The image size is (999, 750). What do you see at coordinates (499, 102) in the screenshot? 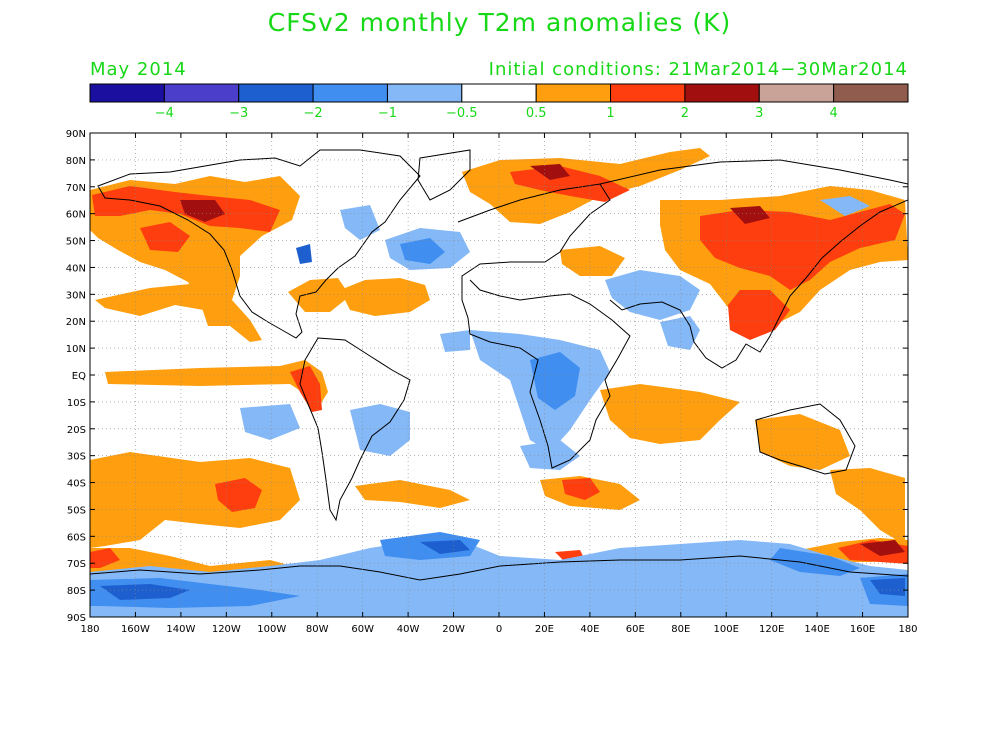
I see `colorbar-legend: −4 −3 −2 −1 −0.5 0.5 1 2 3 4` at bounding box center [499, 102].